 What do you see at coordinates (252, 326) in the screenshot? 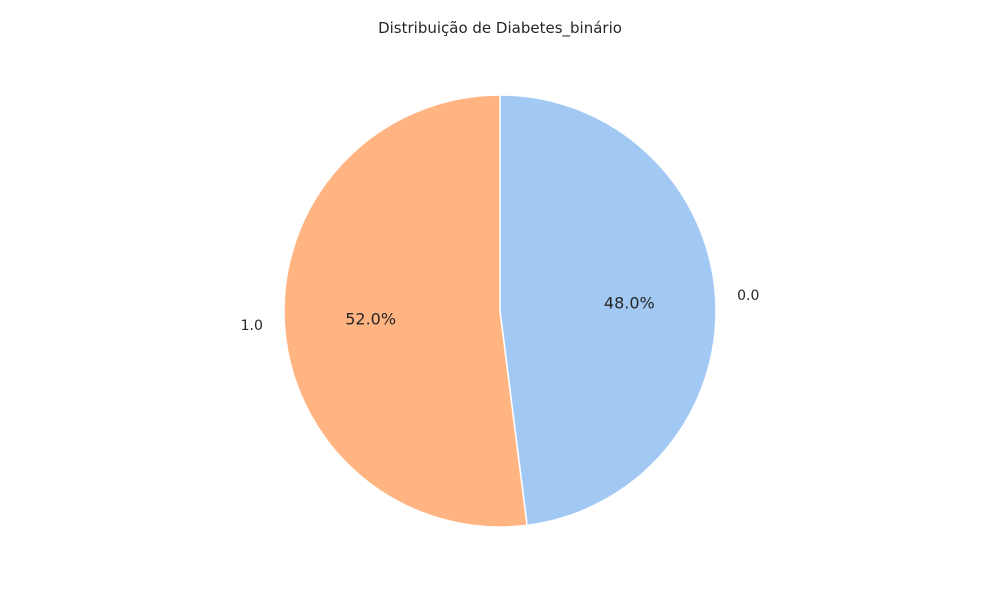
I see `pie-slice-category-label: 1.0` at bounding box center [252, 326].